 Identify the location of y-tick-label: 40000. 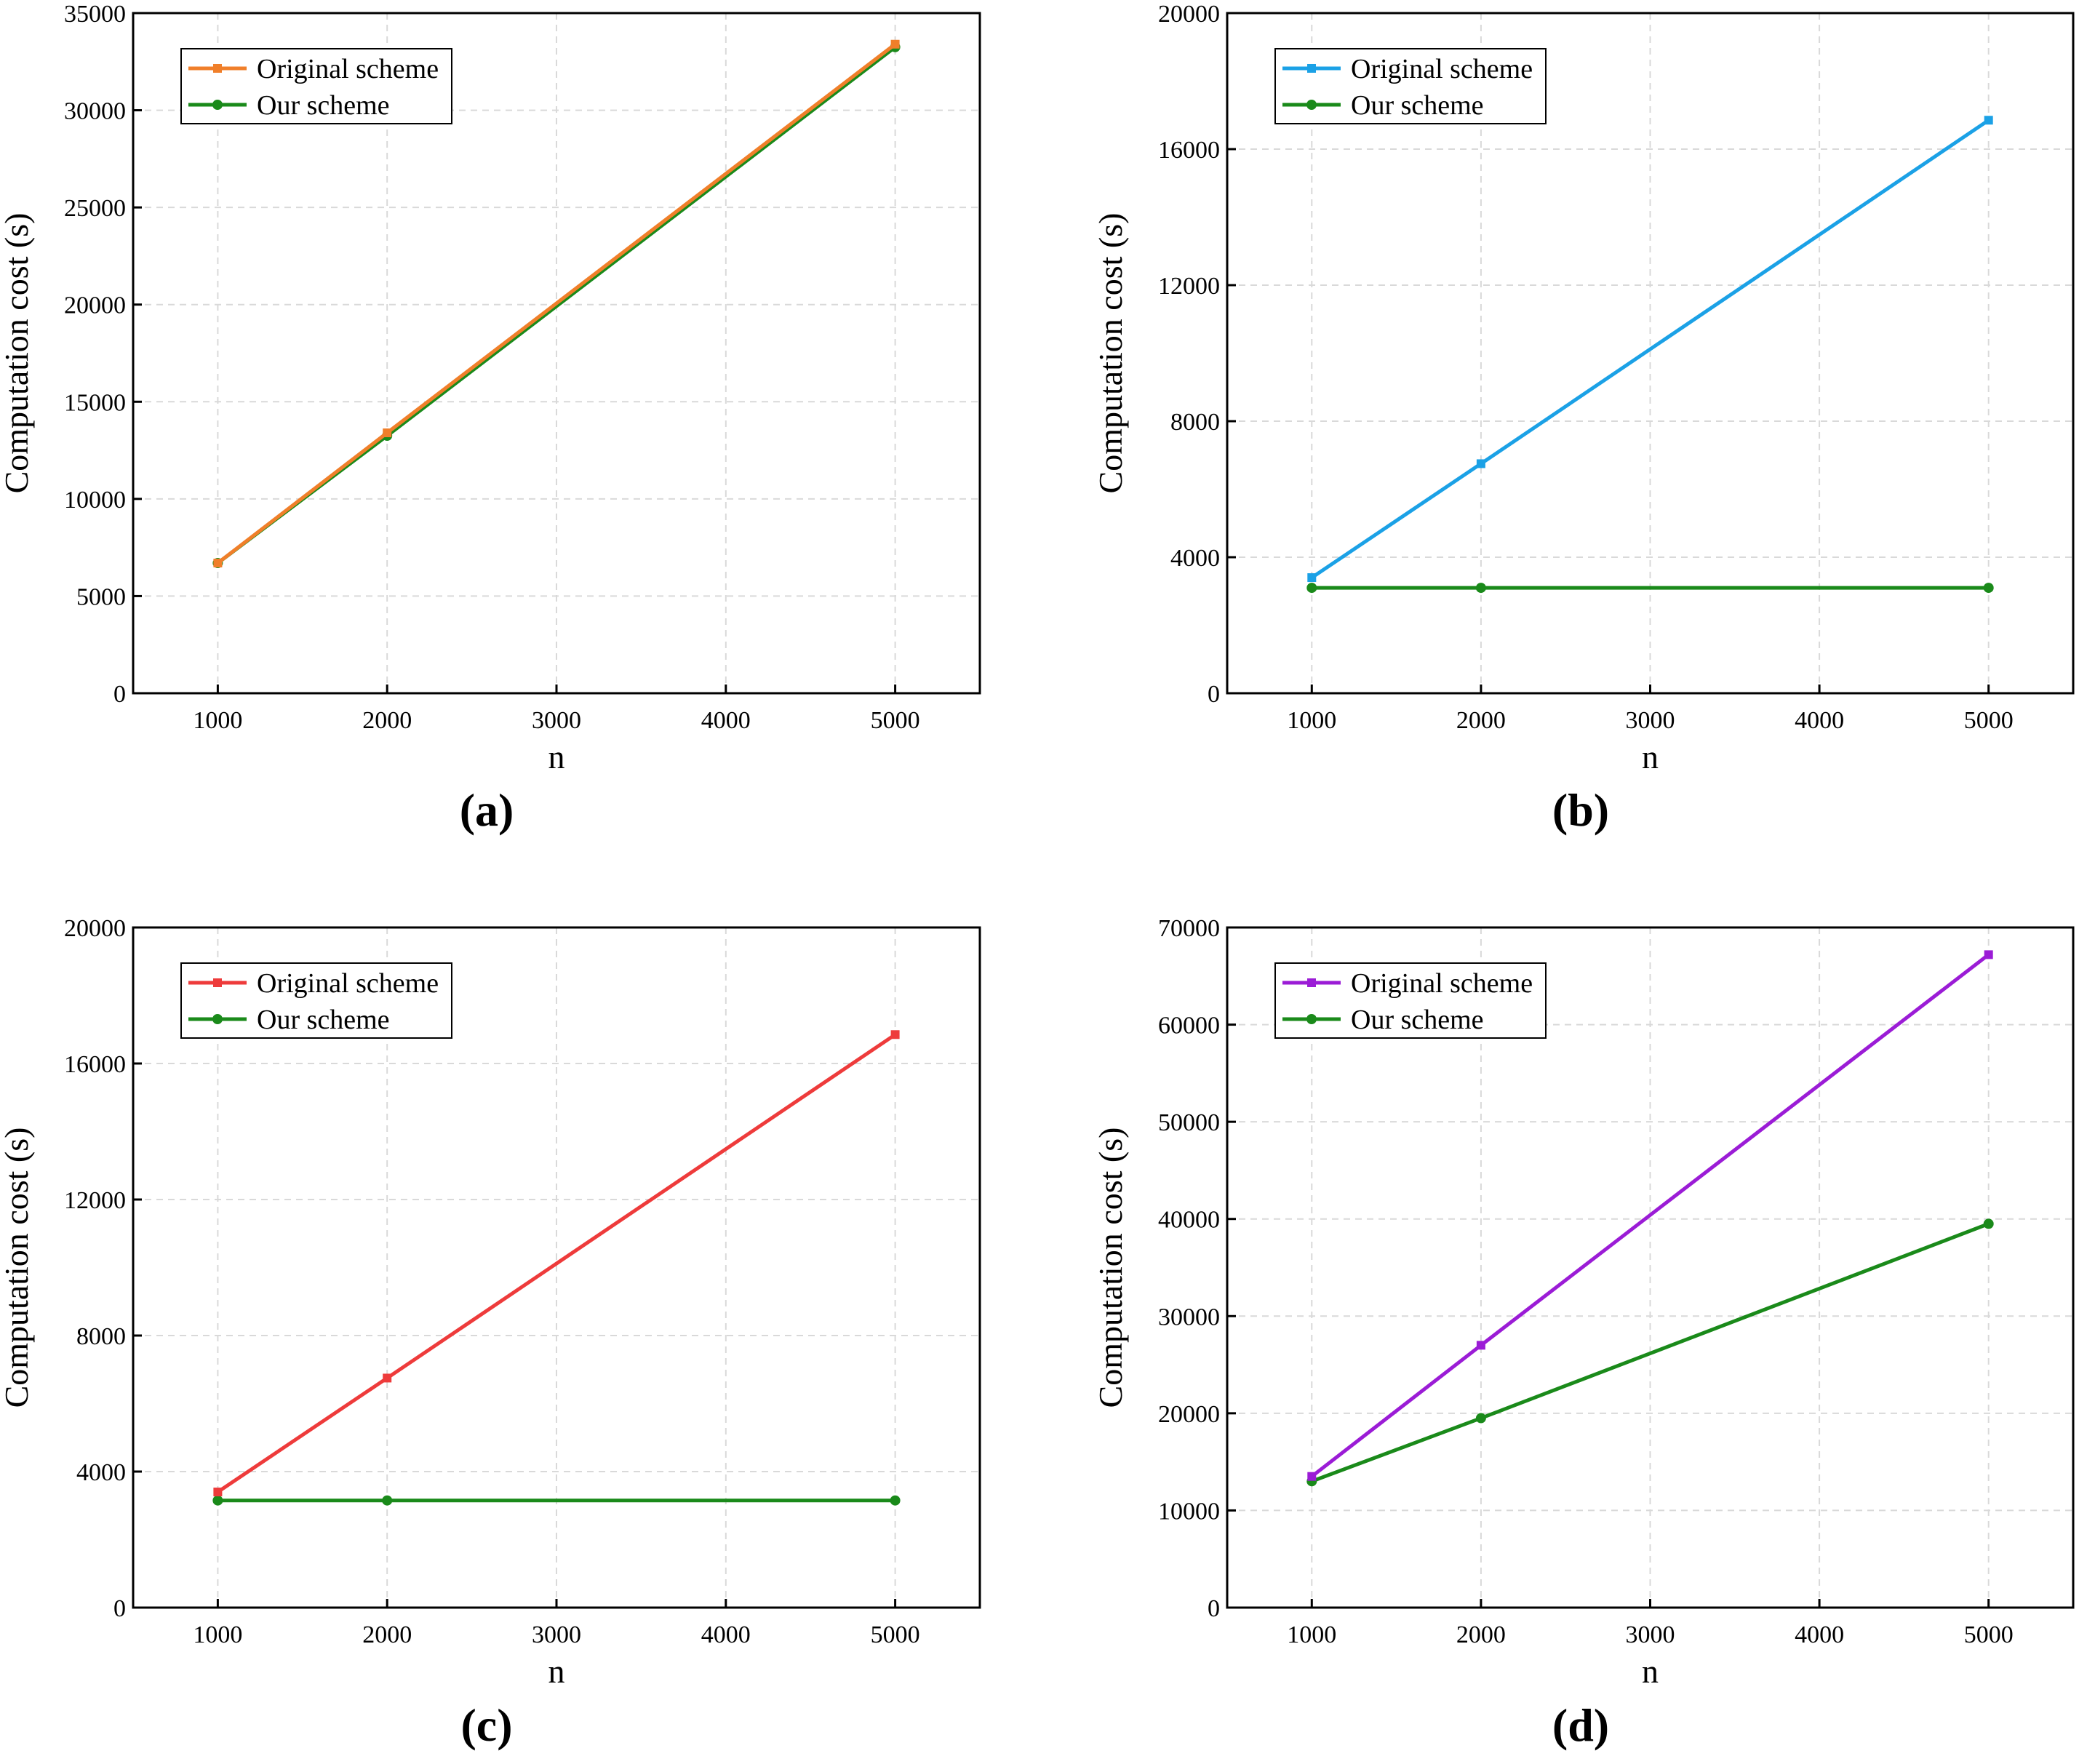
(1189, 1220).